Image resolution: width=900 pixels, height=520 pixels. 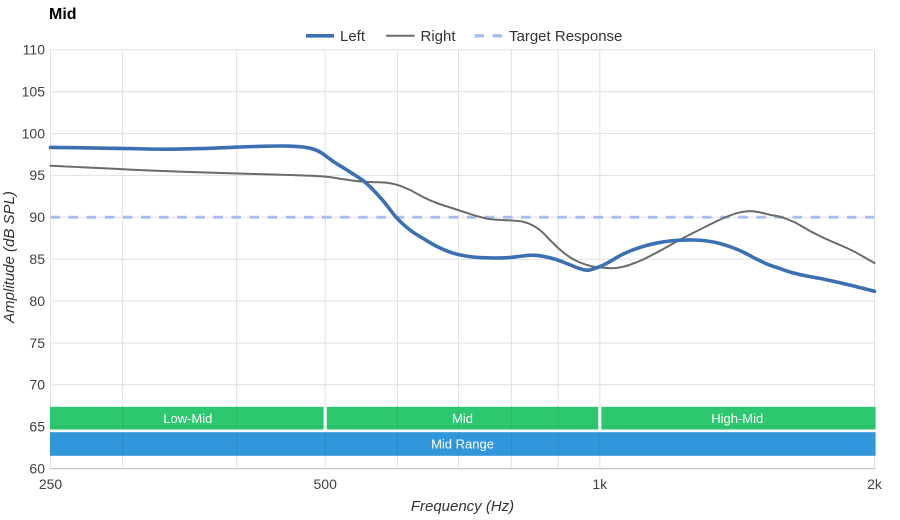 What do you see at coordinates (37, 343) in the screenshot?
I see `svg-text: 75` at bounding box center [37, 343].